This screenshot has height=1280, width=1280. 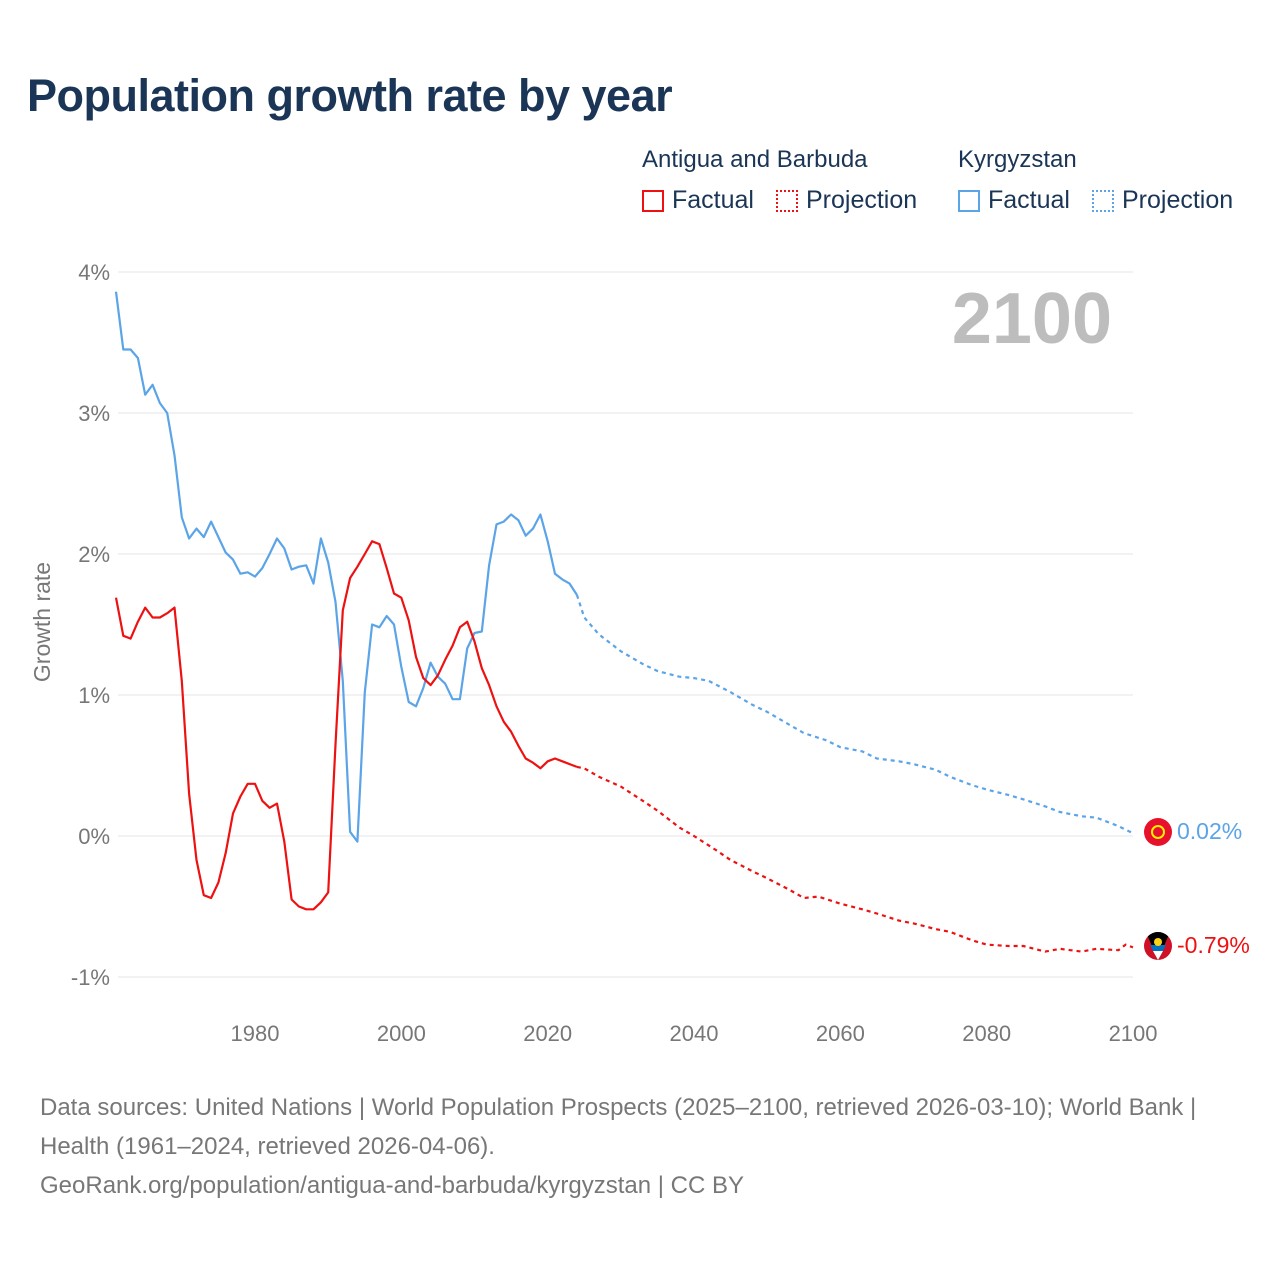 What do you see at coordinates (94, 272) in the screenshot?
I see `y-tick-label: 4%` at bounding box center [94, 272].